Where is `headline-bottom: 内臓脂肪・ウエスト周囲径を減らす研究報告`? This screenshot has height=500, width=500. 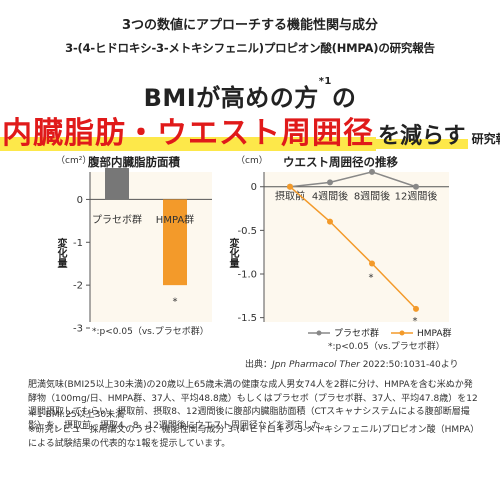 headline-bottom: 内臓脂肪・ウエスト周囲径を減らす研究報告 is located at coordinates (250, 130).